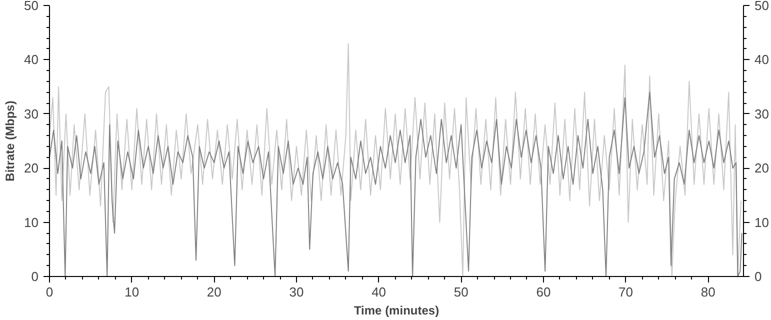 The height and width of the screenshot is (320, 771). Describe the element at coordinates (397, 311) in the screenshot. I see `x-axis-title: Time (minutes)` at that location.